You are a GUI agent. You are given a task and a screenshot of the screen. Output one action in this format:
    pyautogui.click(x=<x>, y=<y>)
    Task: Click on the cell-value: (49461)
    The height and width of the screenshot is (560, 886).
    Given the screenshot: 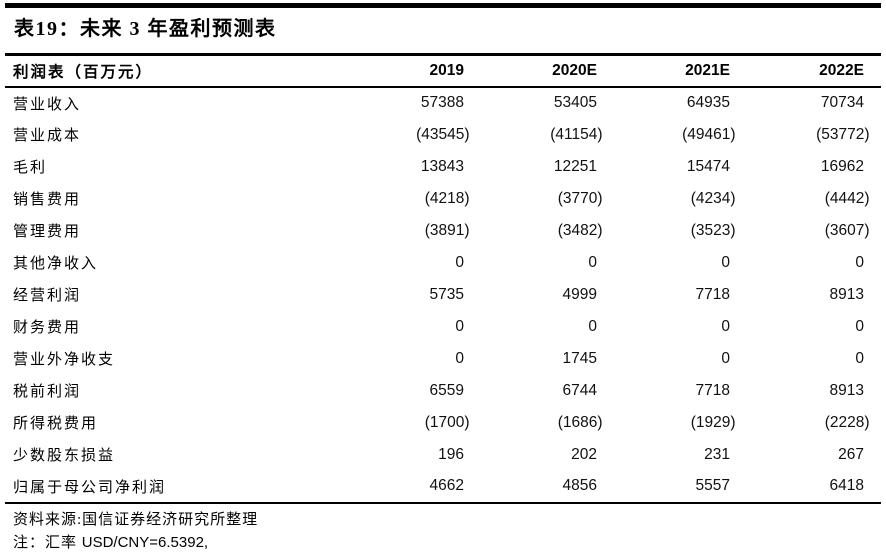 What is the action you would take?
    pyautogui.click(x=709, y=134)
    